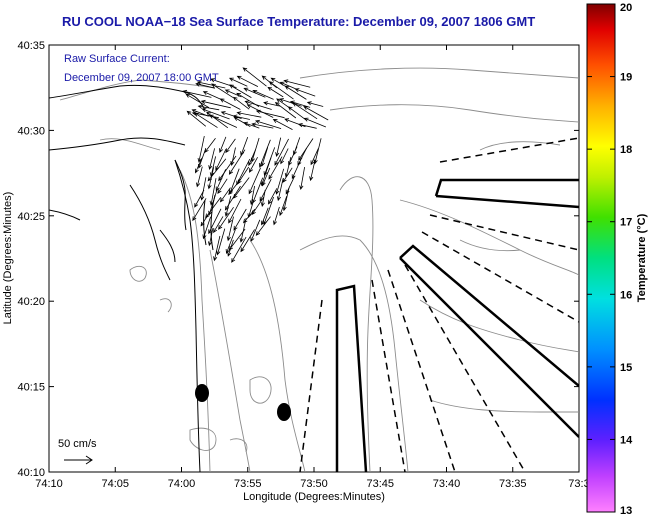 Image resolution: width=651 pixels, height=518 pixels. I want to click on colorbar-tick-label: 17, so click(626, 223).